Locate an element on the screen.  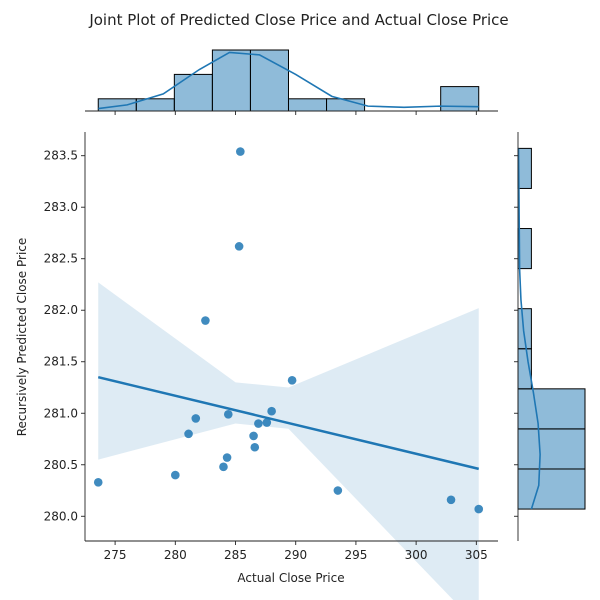
y-tick-label: 281.0 is located at coordinates (61, 413).